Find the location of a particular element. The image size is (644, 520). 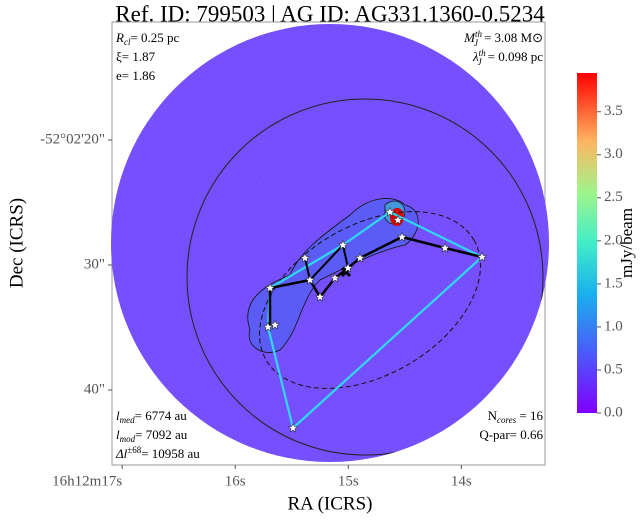

annotation: λth J = 0.098 pc is located at coordinates (507, 57).